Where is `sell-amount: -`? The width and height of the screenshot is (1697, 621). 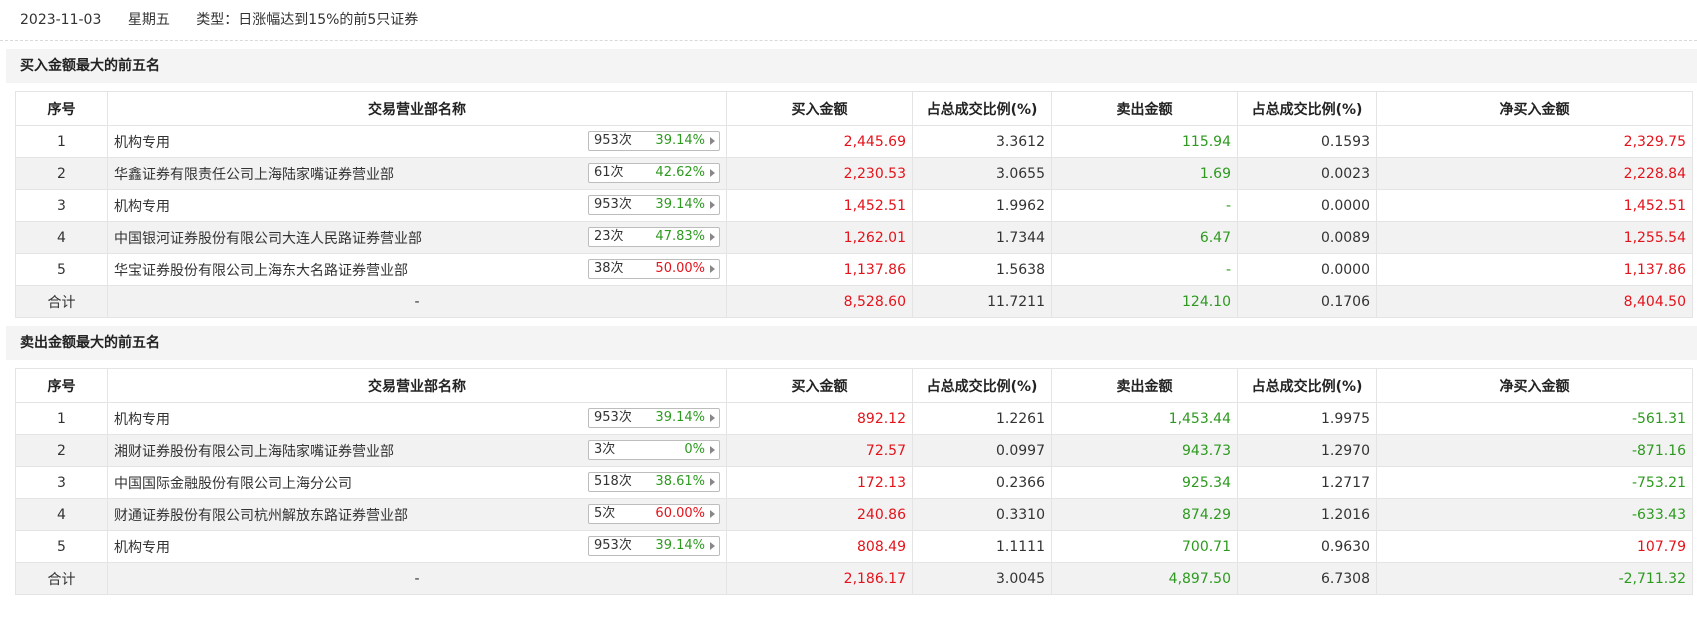
sell-amount: - is located at coordinates (1144, 269).